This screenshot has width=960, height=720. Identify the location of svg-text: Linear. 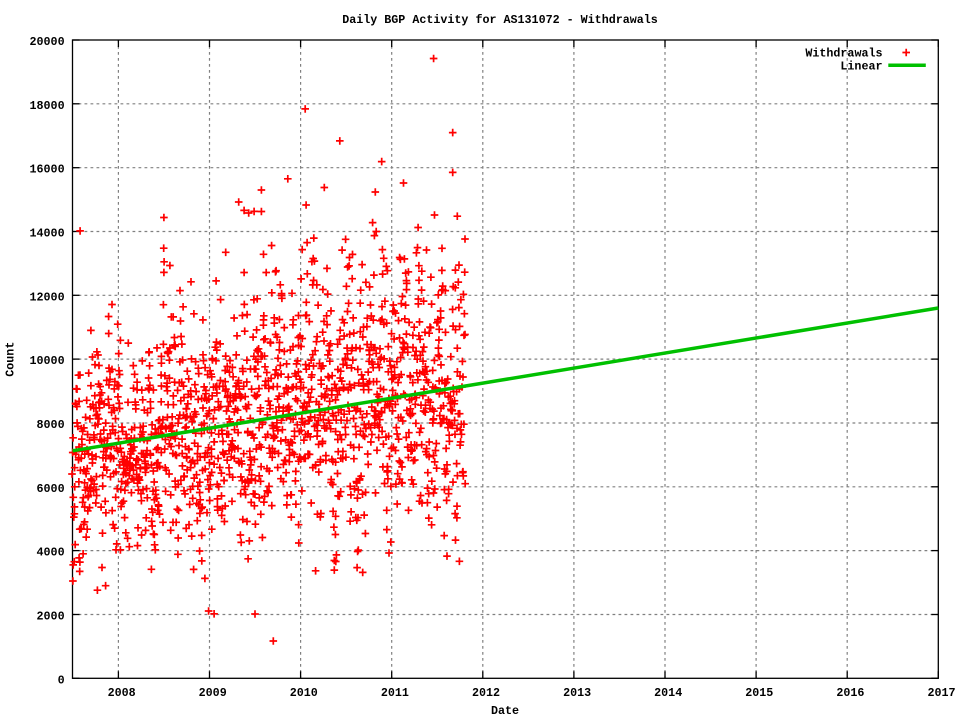
(861, 66).